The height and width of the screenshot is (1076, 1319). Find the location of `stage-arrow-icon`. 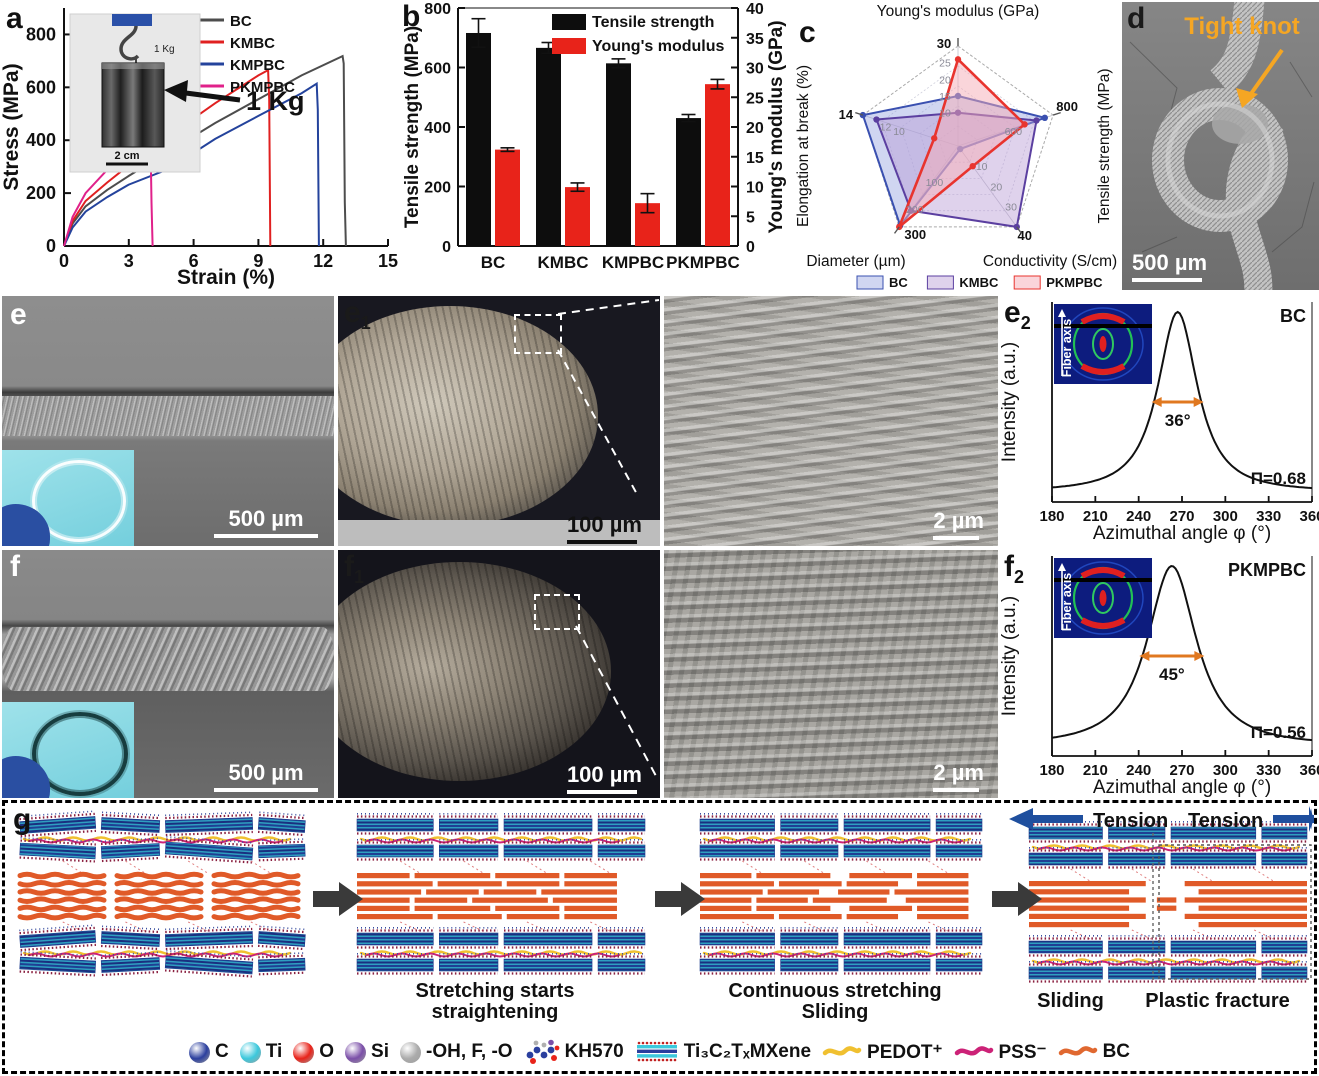

stage-arrow-icon is located at coordinates (338, 899).